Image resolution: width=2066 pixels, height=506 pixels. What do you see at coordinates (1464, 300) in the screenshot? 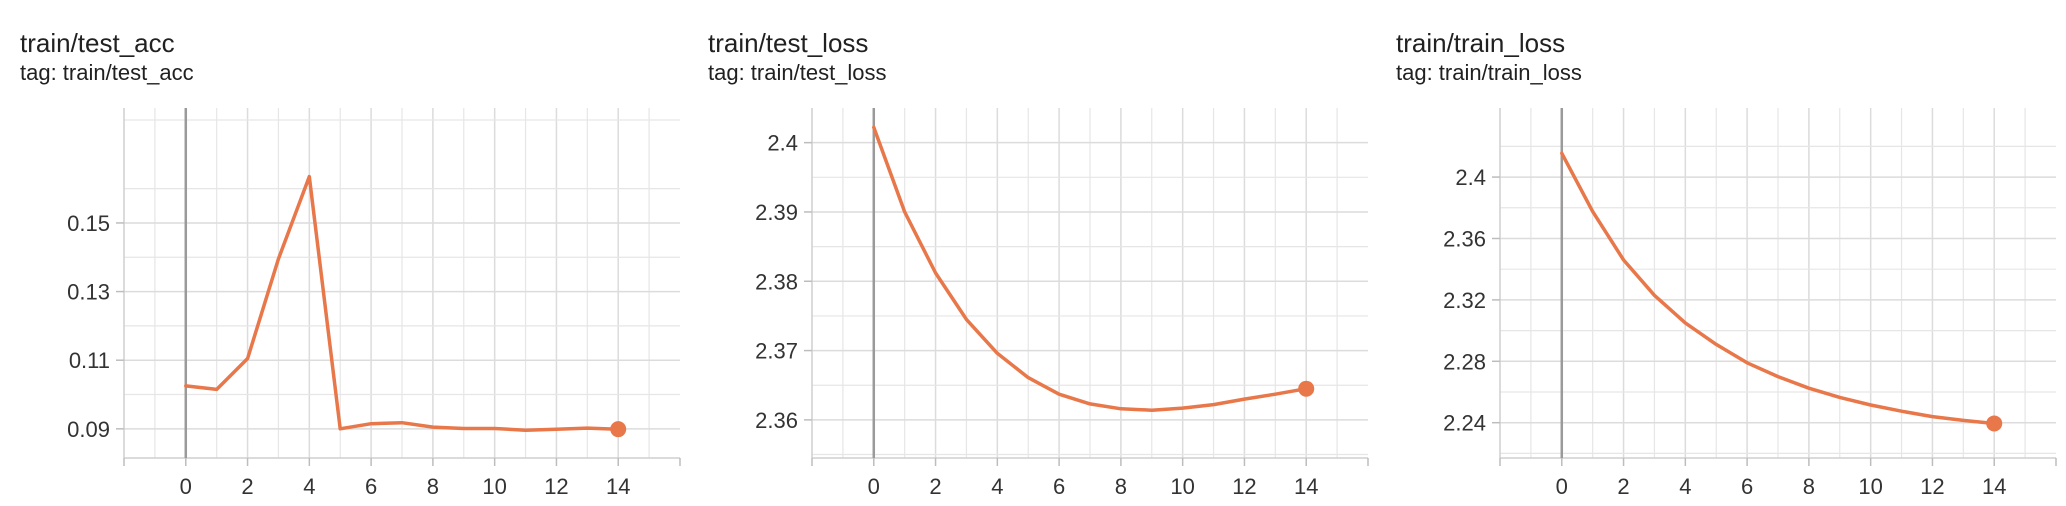
I see `y-tick-label: 2.32` at bounding box center [1464, 300].